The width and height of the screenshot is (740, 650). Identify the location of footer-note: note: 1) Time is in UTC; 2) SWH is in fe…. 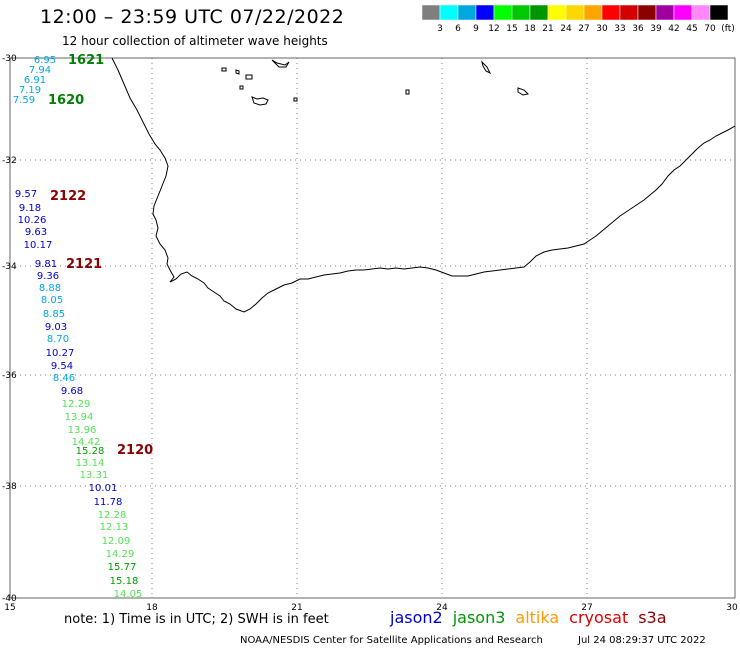
(196, 619).